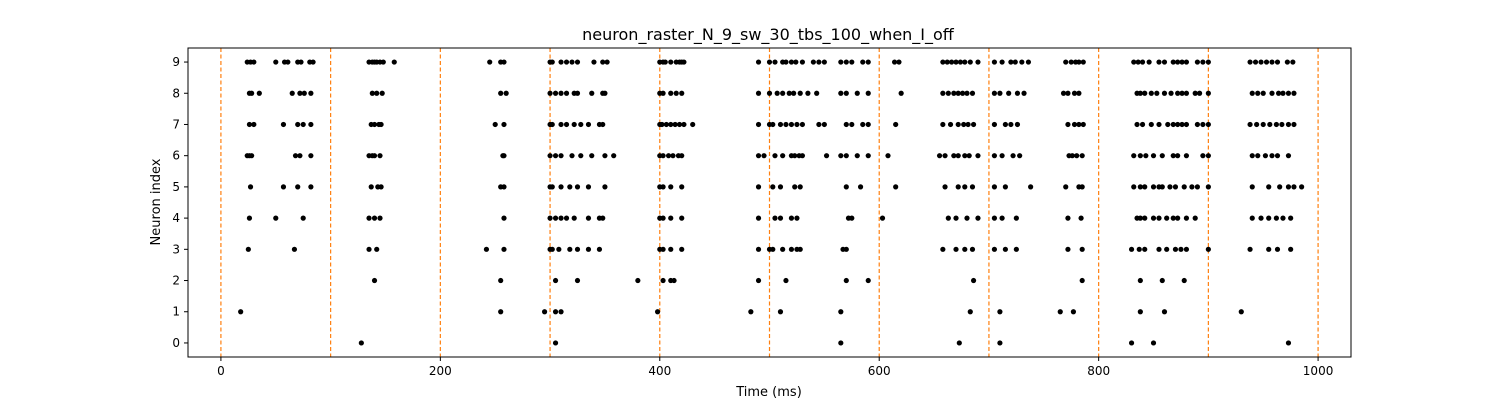 Image resolution: width=1500 pixels, height=400 pixels. What do you see at coordinates (176, 218) in the screenshot?
I see `y-tick-label: 4` at bounding box center [176, 218].